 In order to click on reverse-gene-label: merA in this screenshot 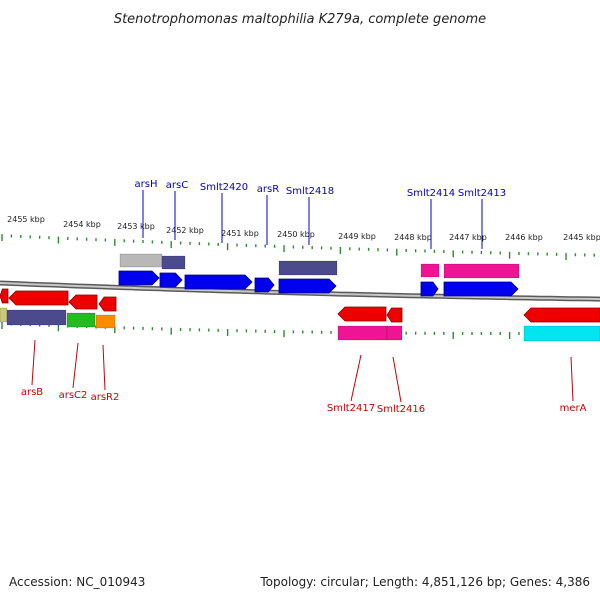, I will do `click(573, 408)`.